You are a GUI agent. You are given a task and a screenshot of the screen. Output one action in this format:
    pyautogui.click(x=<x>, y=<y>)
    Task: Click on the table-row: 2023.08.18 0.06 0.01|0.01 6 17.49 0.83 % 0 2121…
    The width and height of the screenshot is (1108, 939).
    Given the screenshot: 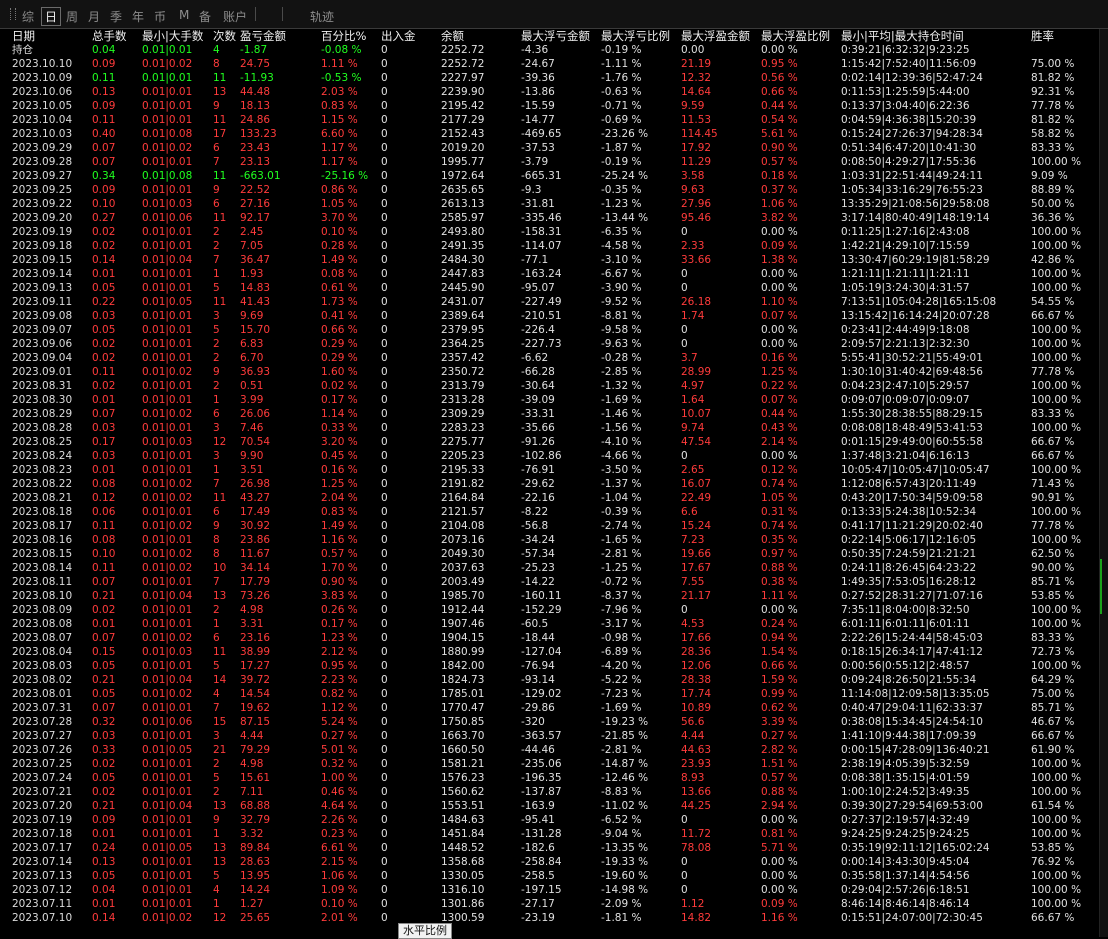 What is the action you would take?
    pyautogui.click(x=549, y=512)
    